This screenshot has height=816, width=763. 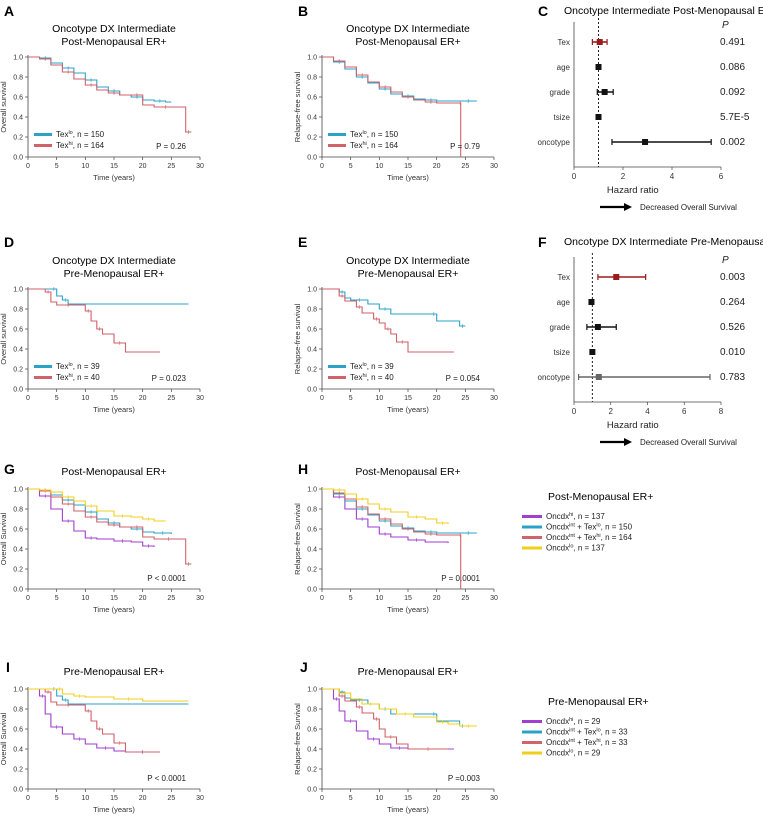 What do you see at coordinates (407, 42) in the screenshot?
I see `chart-title-line2: Post-Menopausal ER+` at bounding box center [407, 42].